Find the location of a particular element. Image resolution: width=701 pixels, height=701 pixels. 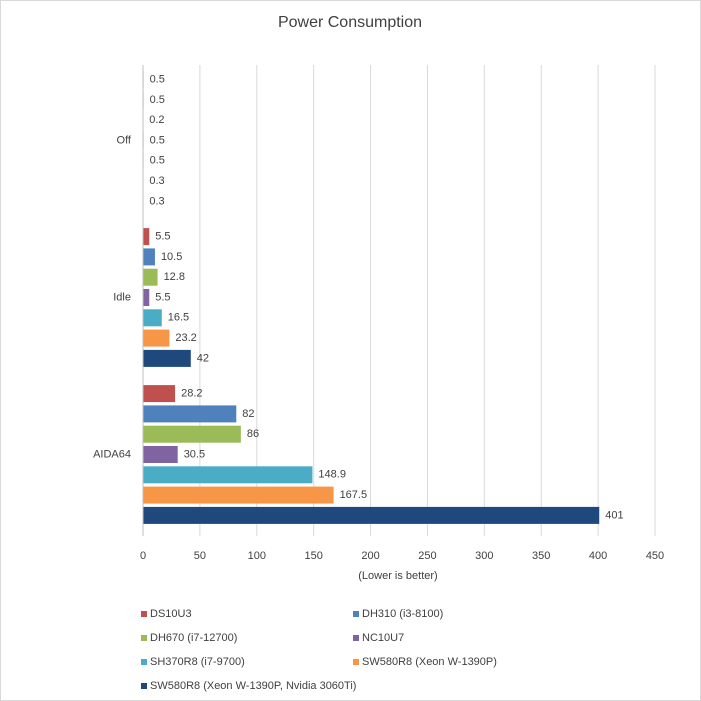

value-label: 86 is located at coordinates (253, 434).